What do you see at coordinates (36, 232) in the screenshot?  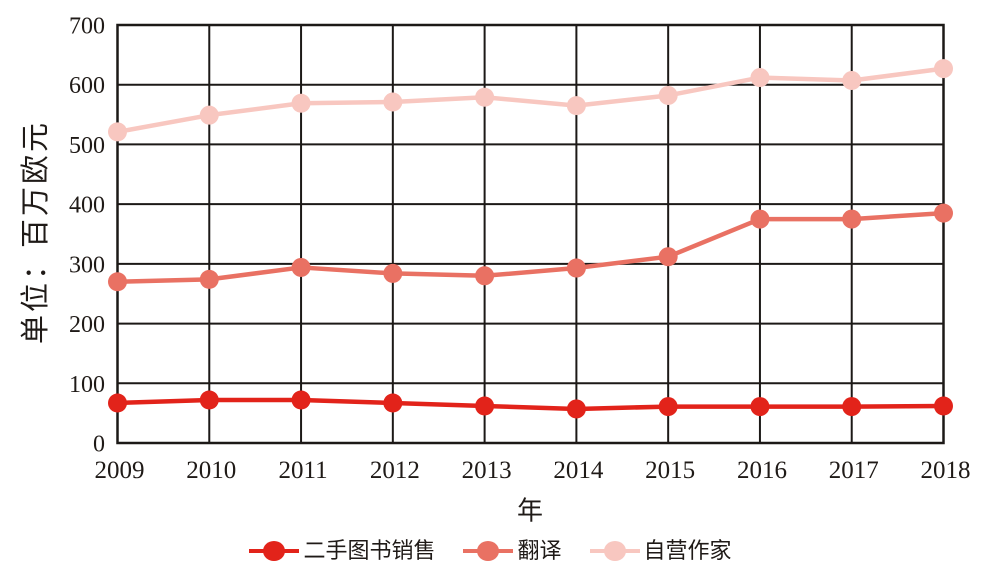 I see `y-axis-title: 单位：百万欧元` at bounding box center [36, 232].